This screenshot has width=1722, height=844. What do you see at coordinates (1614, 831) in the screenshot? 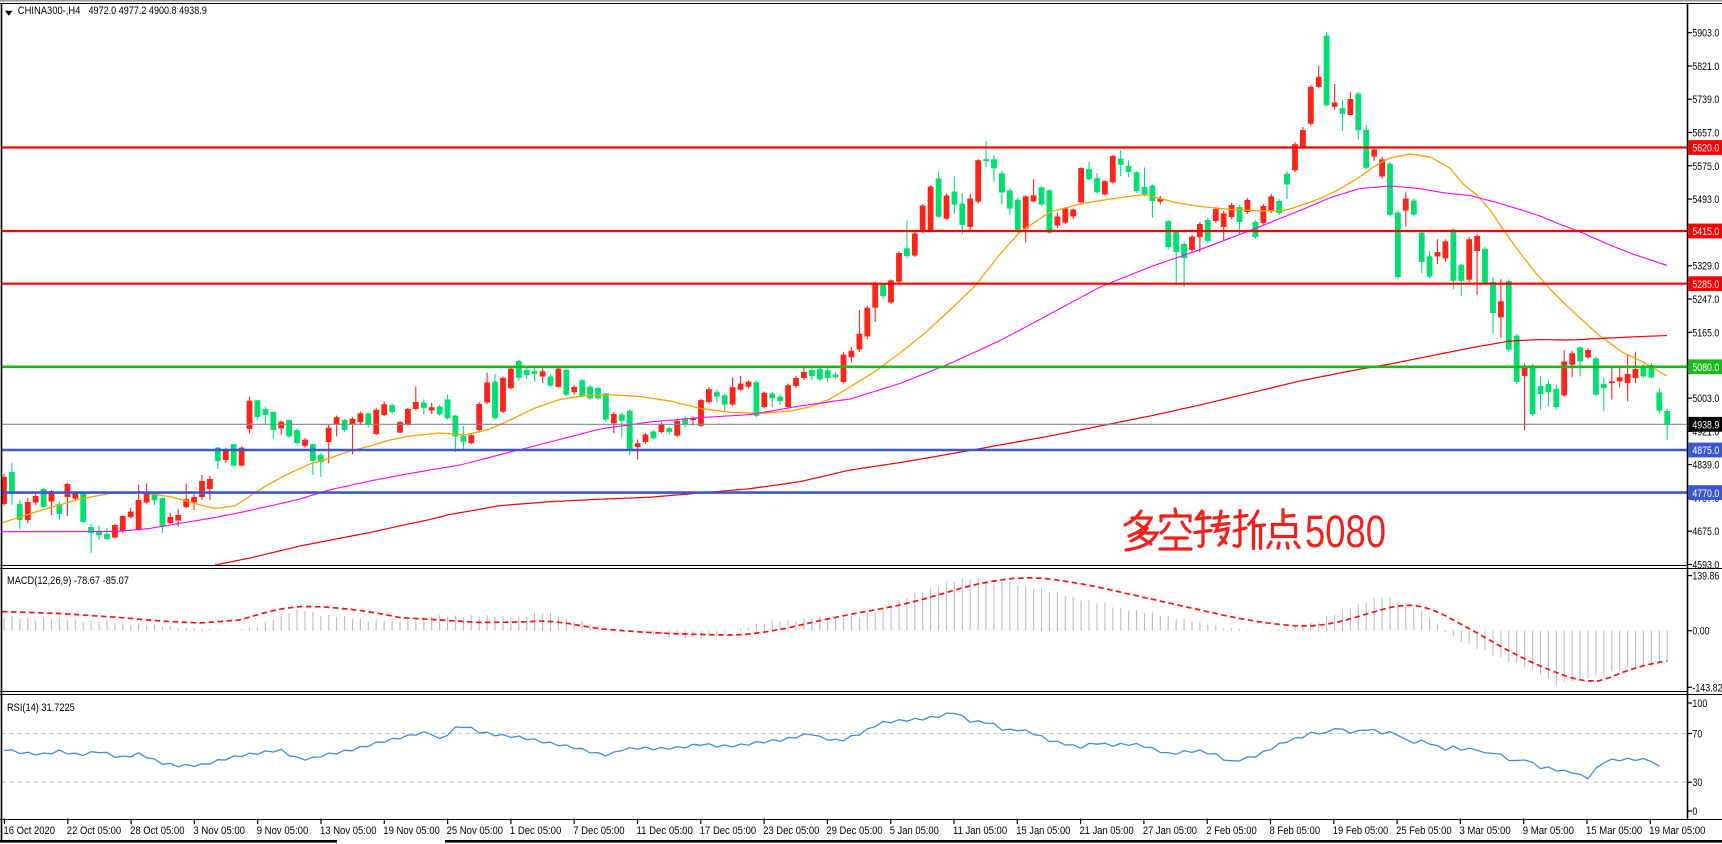
I see `svg-text: 15 Mar 05:00` at bounding box center [1614, 831].